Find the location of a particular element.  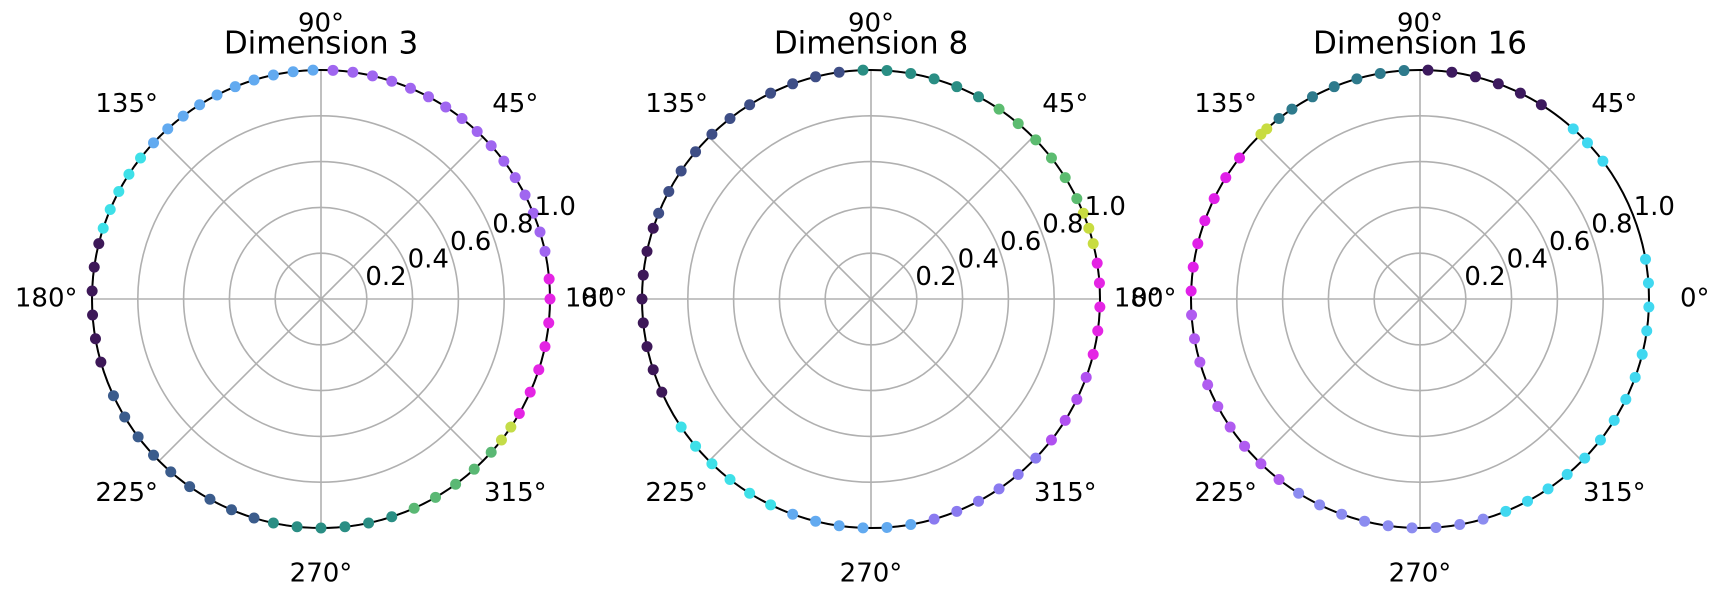

angle-tick-label: 45° is located at coordinates (1065, 104).